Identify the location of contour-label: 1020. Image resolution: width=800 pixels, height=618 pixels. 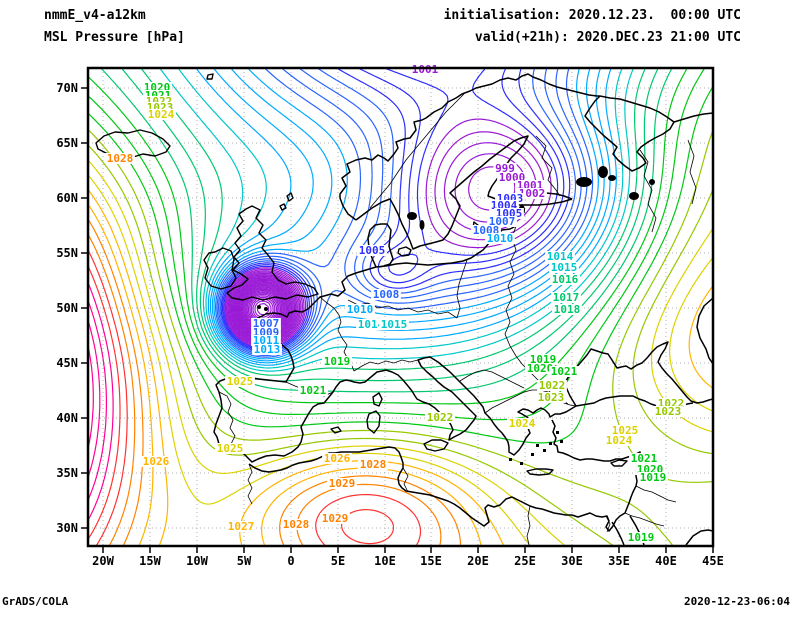
(540, 368).